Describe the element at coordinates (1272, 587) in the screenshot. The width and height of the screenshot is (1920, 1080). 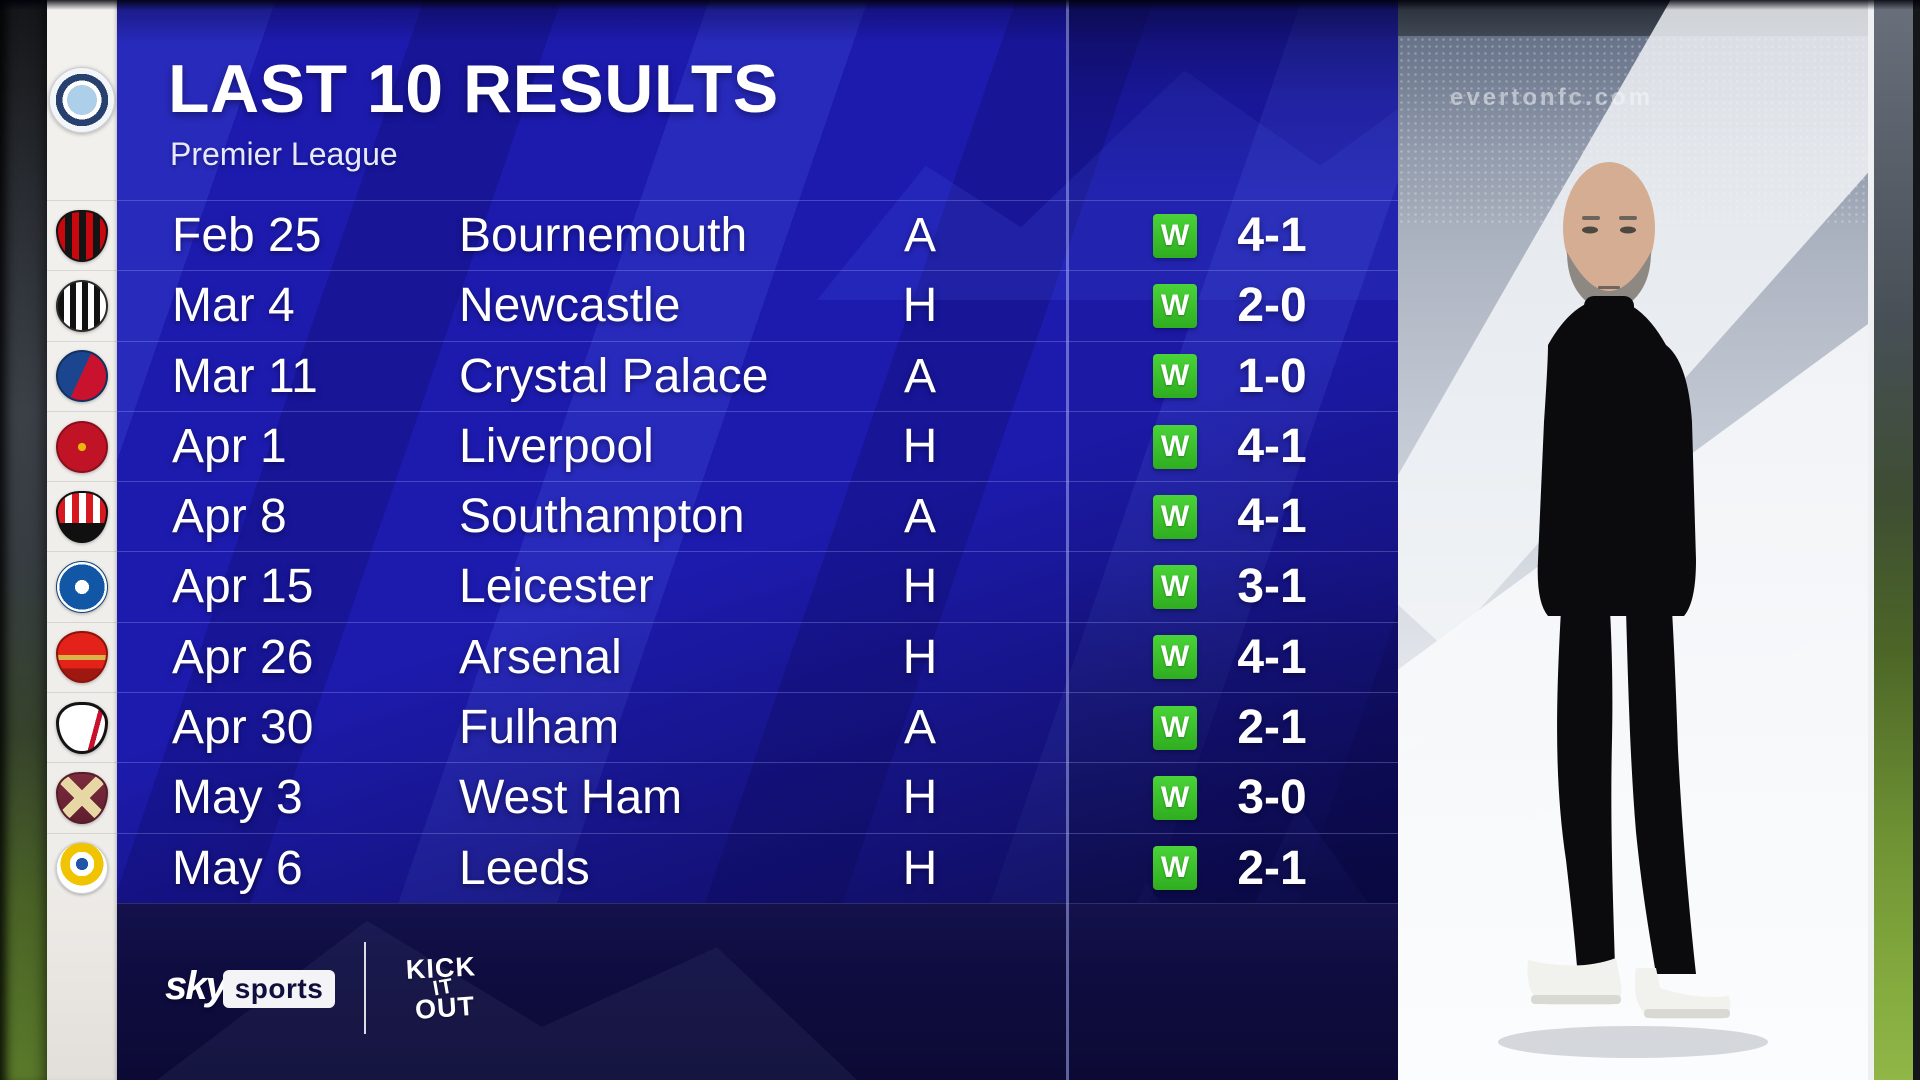
I see `match-score: 3-1` at that location.